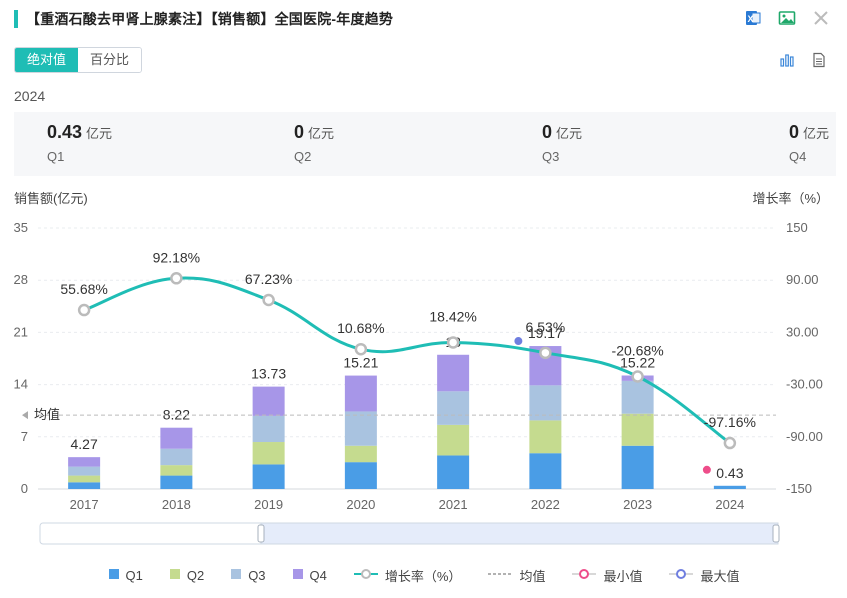 The image size is (847, 598). I want to click on legend-label: 均值, so click(532, 576).